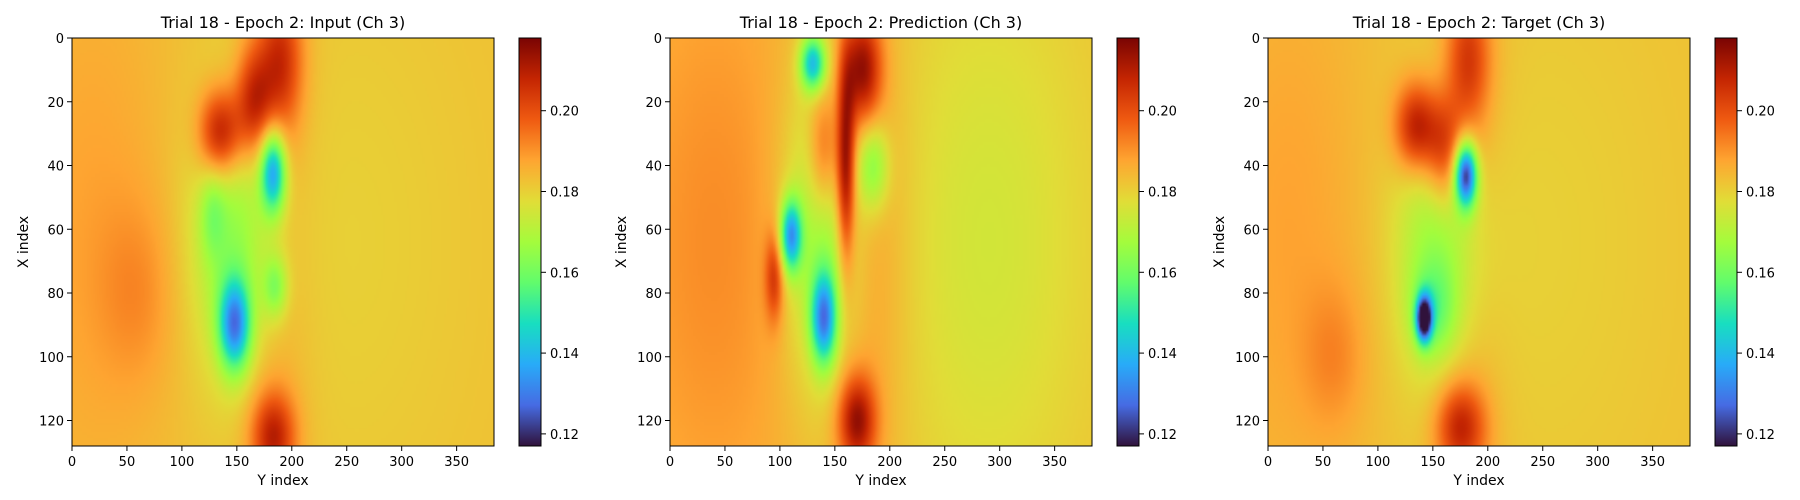  What do you see at coordinates (282, 22) in the screenshot?
I see `panel-title: Trial 18 - Epoch 2: Input (Ch 3)` at bounding box center [282, 22].